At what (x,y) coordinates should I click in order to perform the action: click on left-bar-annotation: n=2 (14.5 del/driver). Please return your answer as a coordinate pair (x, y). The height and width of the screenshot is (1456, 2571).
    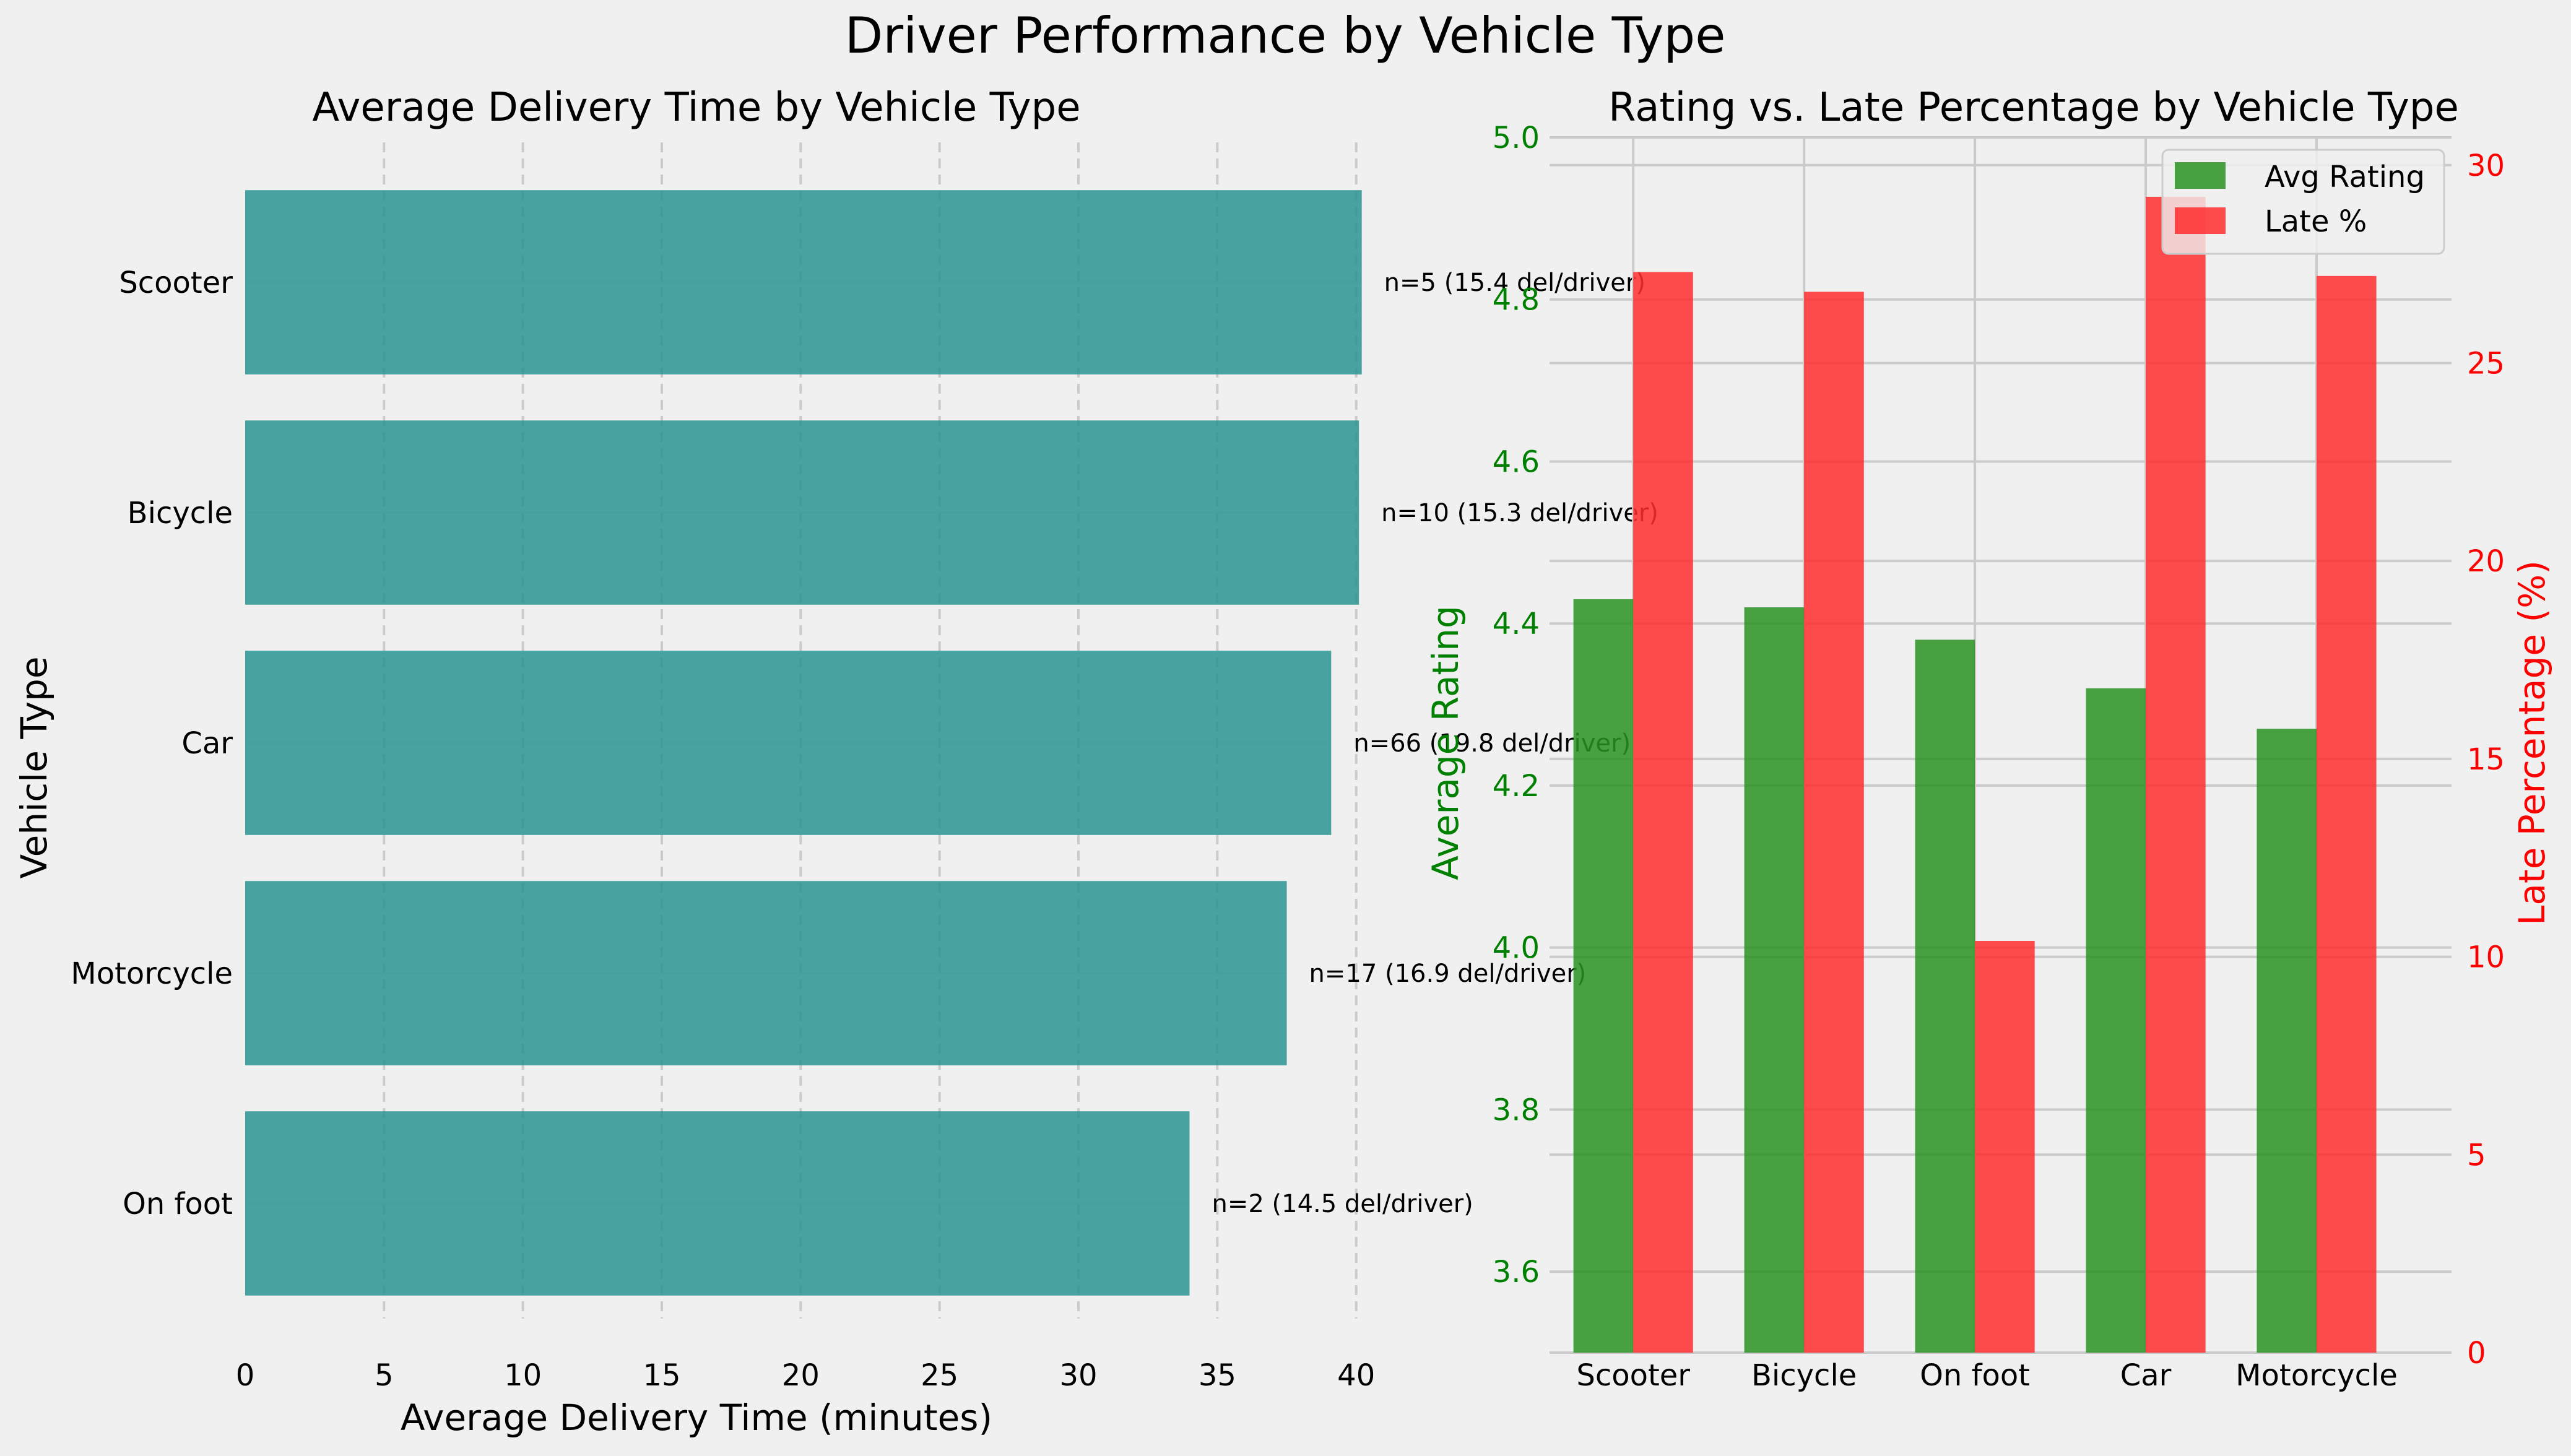
    Looking at the image, I should click on (1342, 1204).